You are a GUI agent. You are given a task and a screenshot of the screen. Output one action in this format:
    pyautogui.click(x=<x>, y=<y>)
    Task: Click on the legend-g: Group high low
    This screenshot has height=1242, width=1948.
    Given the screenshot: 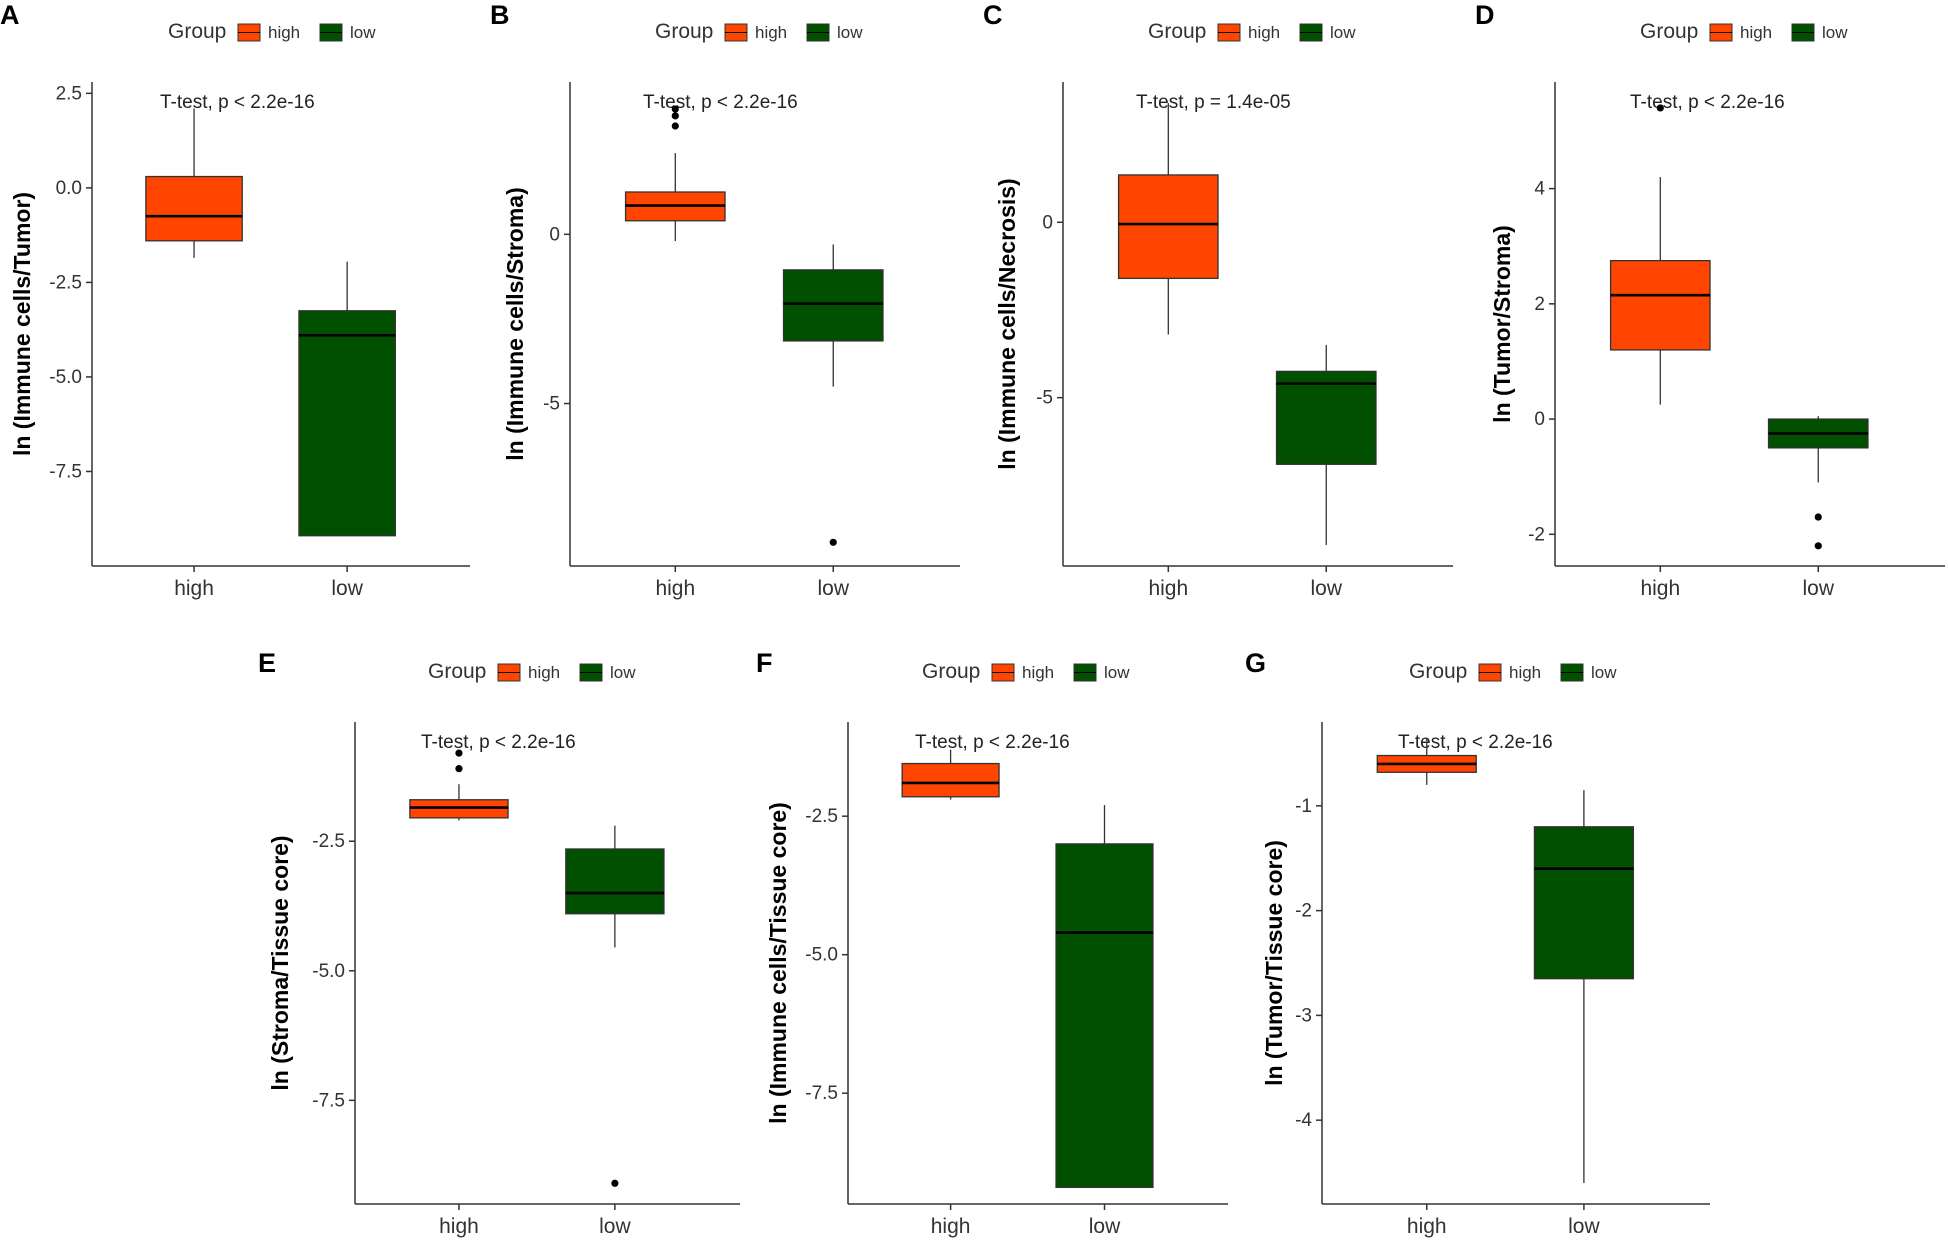 What is the action you would take?
    pyautogui.click(x=1513, y=671)
    